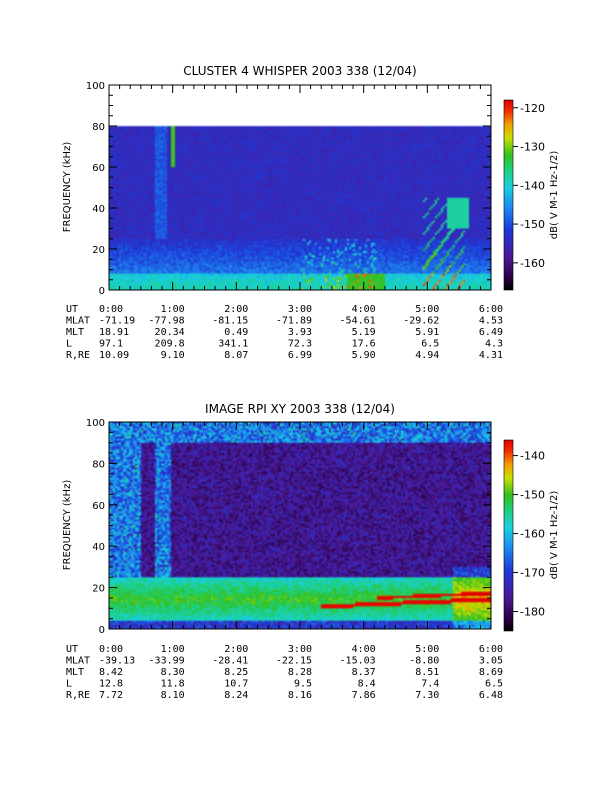 This screenshot has width=600, height=800. I want to click on ephemeris-value: 8.24, so click(236, 695).